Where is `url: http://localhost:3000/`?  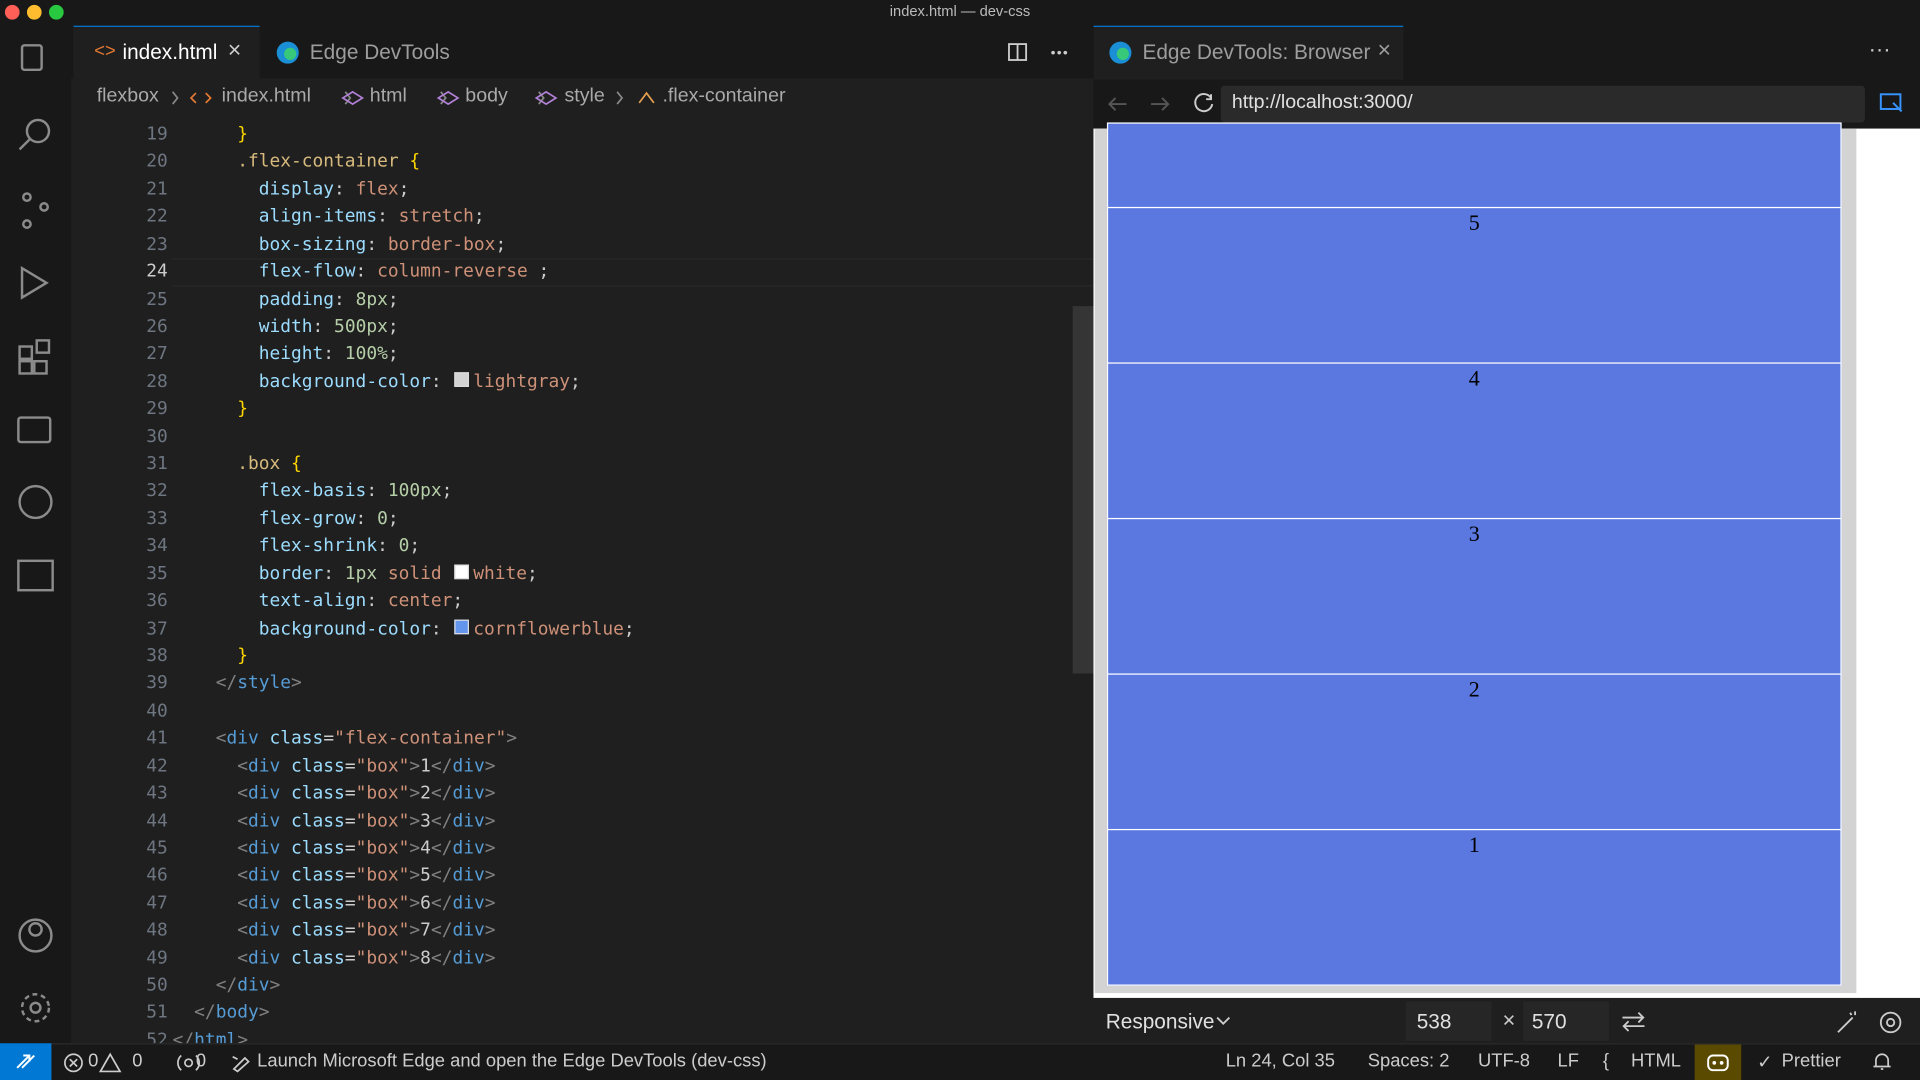 url: http://localhost:3000/ is located at coordinates (1322, 102).